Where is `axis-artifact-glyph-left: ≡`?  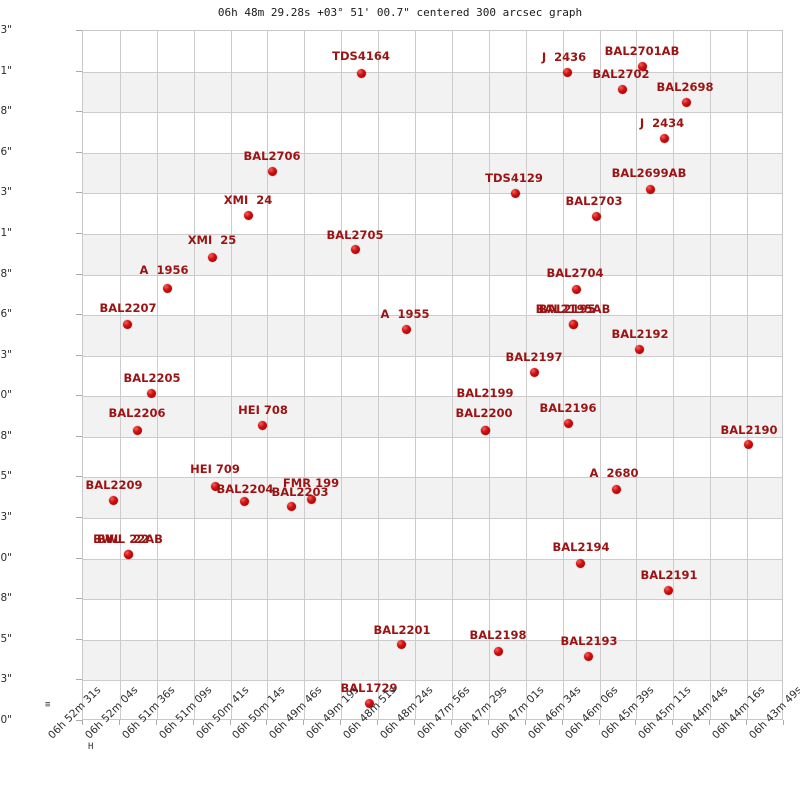 axis-artifact-glyph-left: ≡ is located at coordinates (48, 705).